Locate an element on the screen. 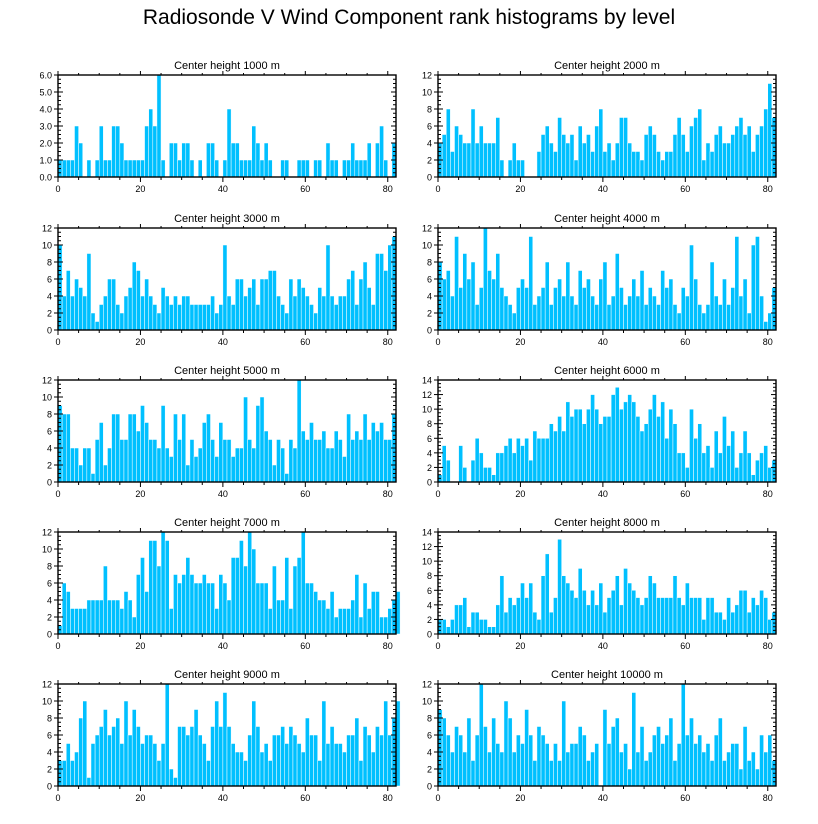 This screenshot has width=818, height=824. y-tick-label: 2 is located at coordinates (49, 618).